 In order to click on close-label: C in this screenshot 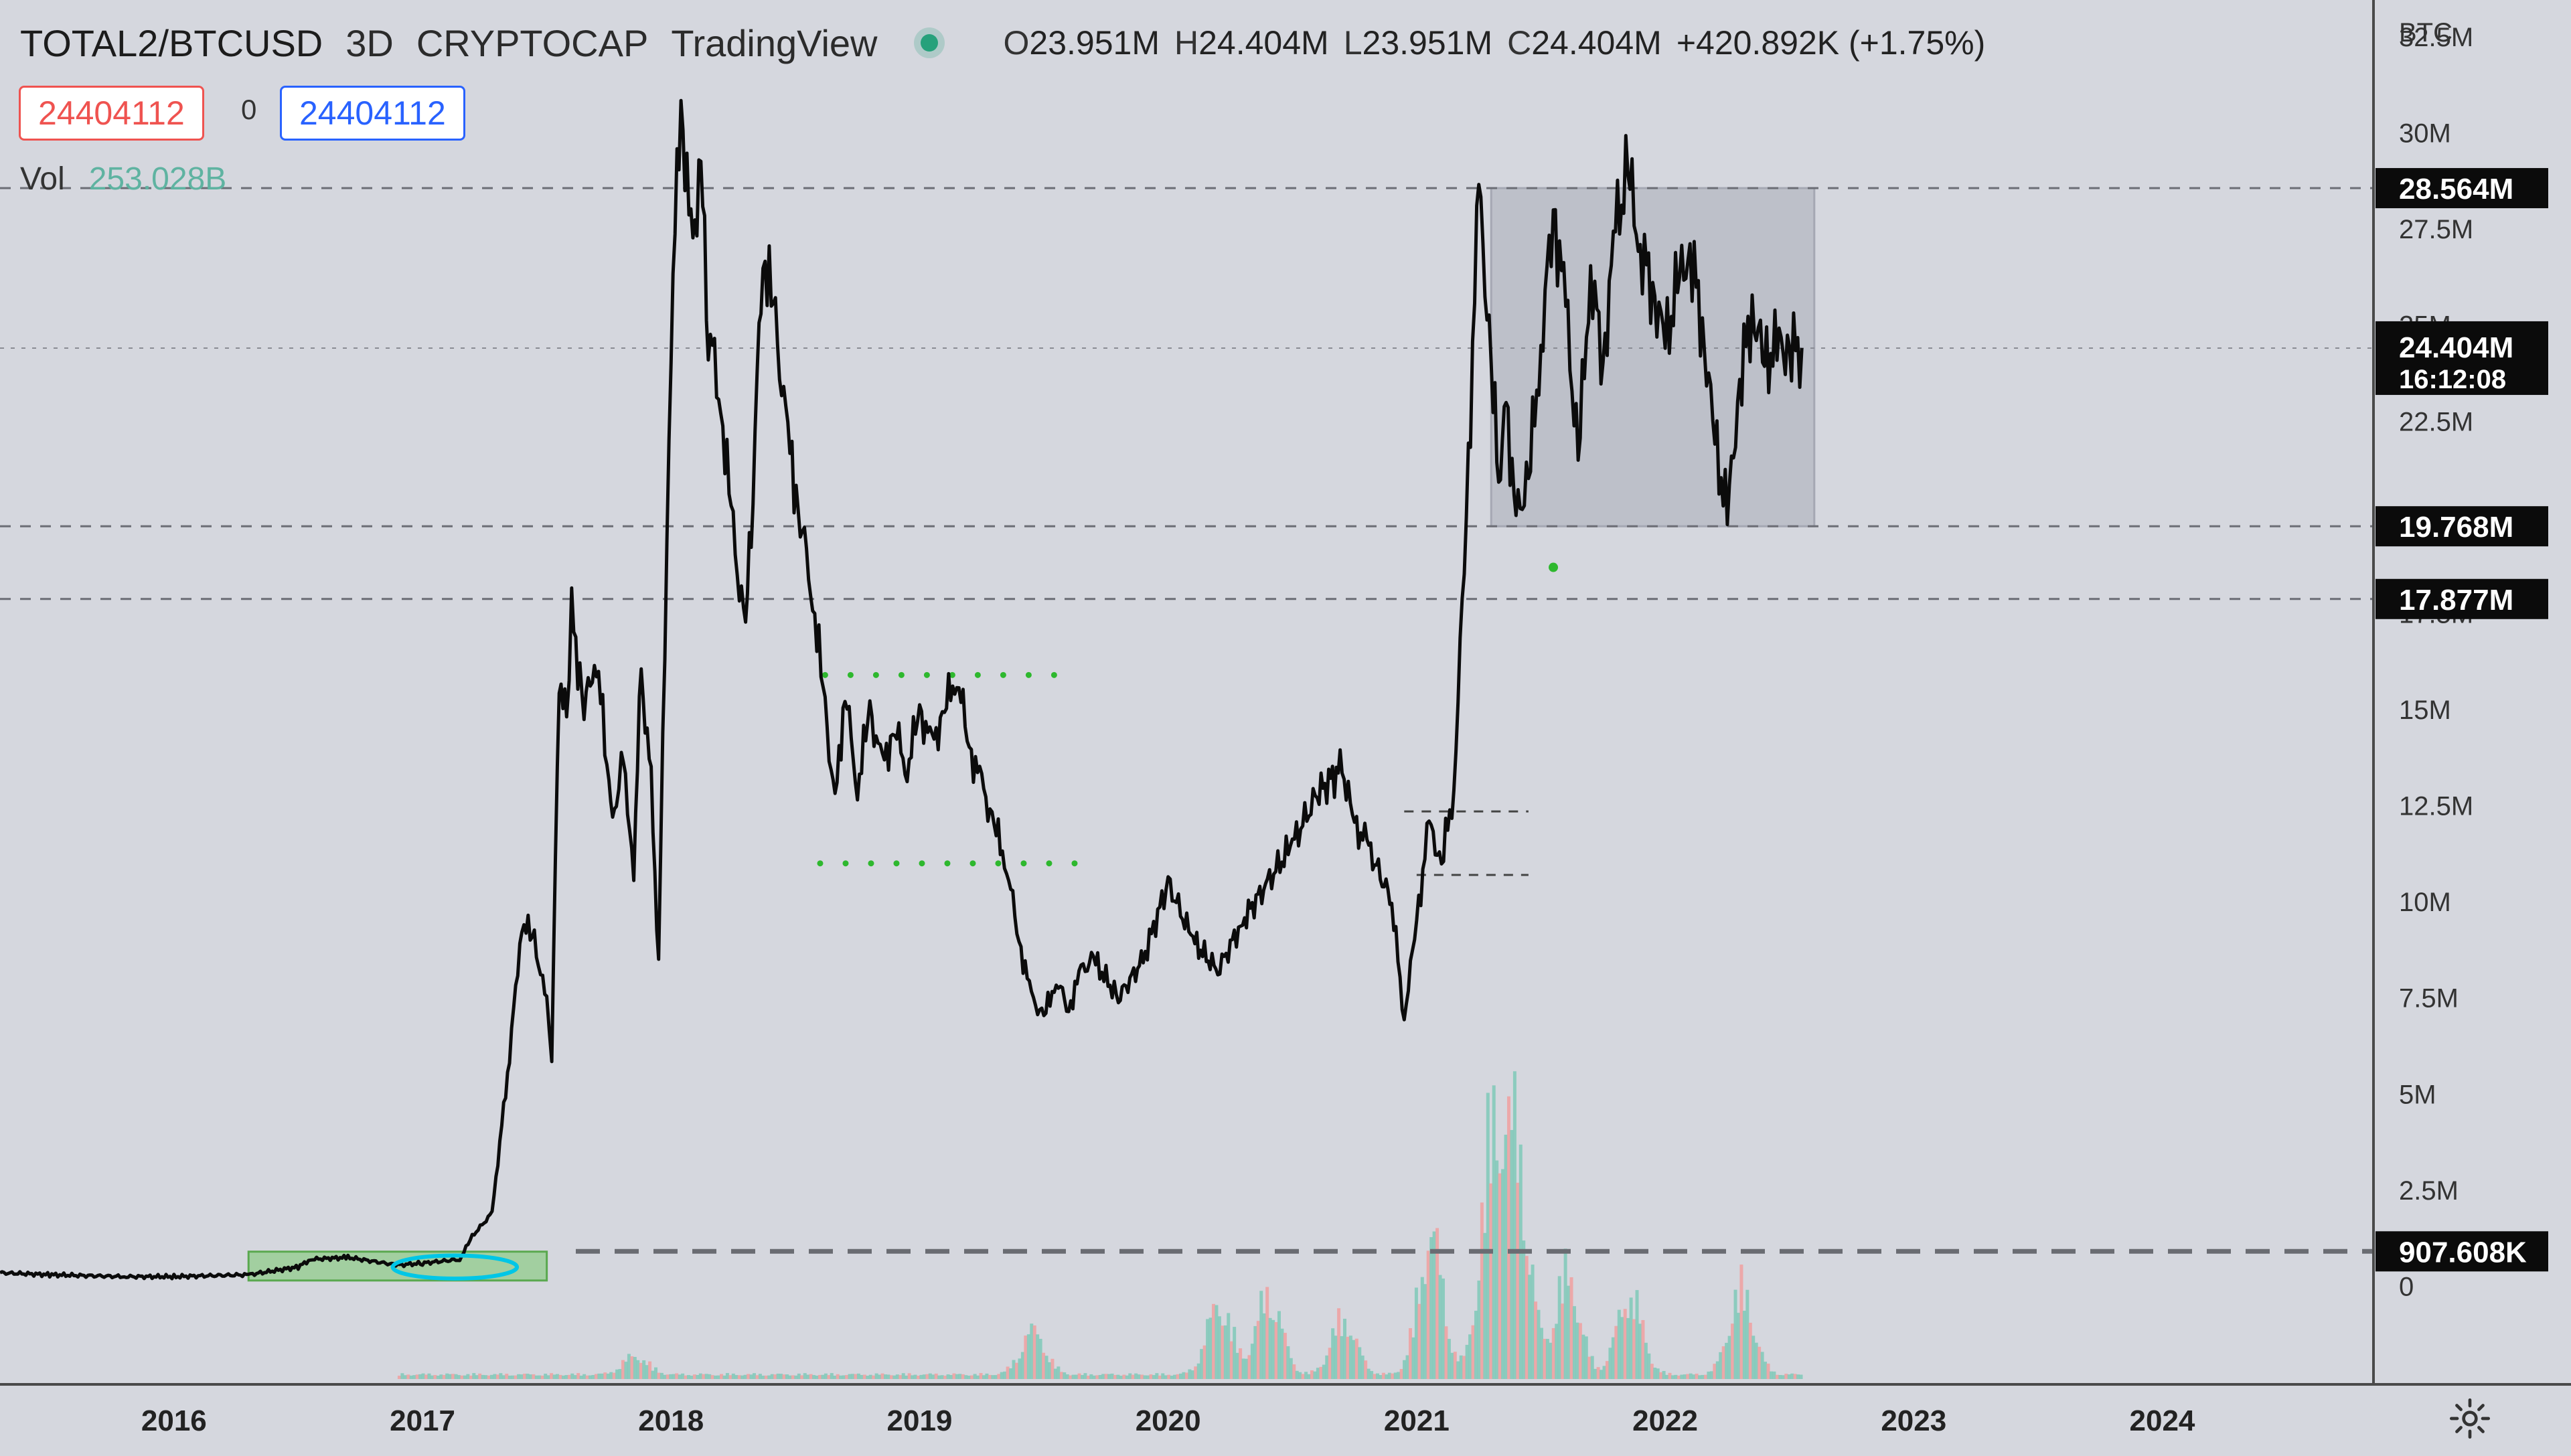, I will do `click(1519, 43)`.